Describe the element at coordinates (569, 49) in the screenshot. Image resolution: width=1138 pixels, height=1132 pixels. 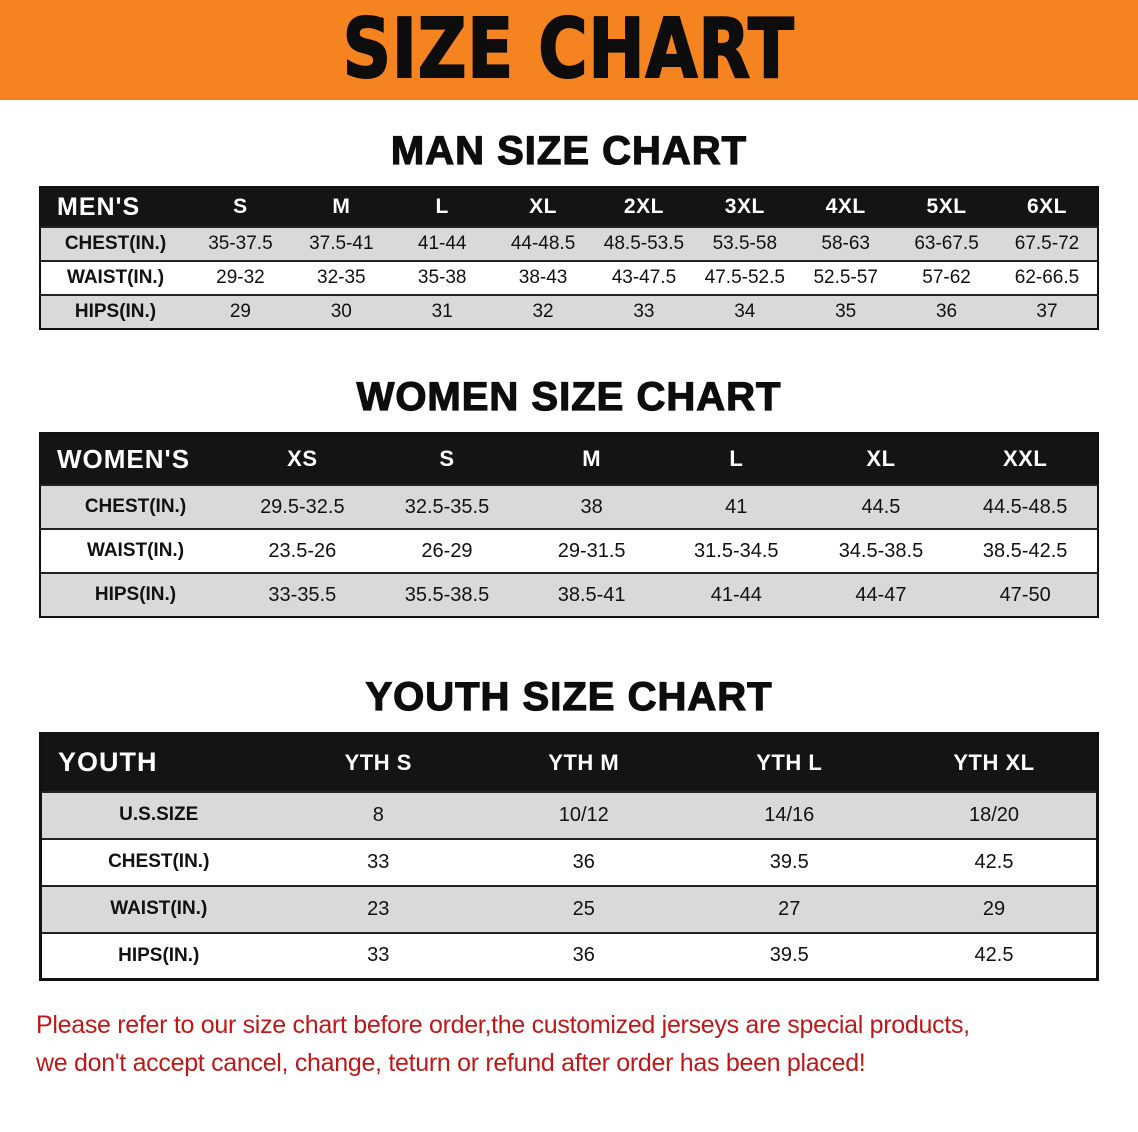
I see `page-title: SIZE CHART` at that location.